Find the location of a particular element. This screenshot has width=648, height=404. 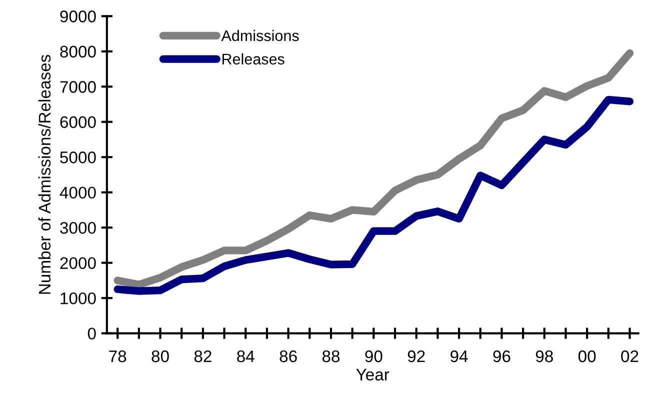

x-tick-label: 00 is located at coordinates (587, 356).